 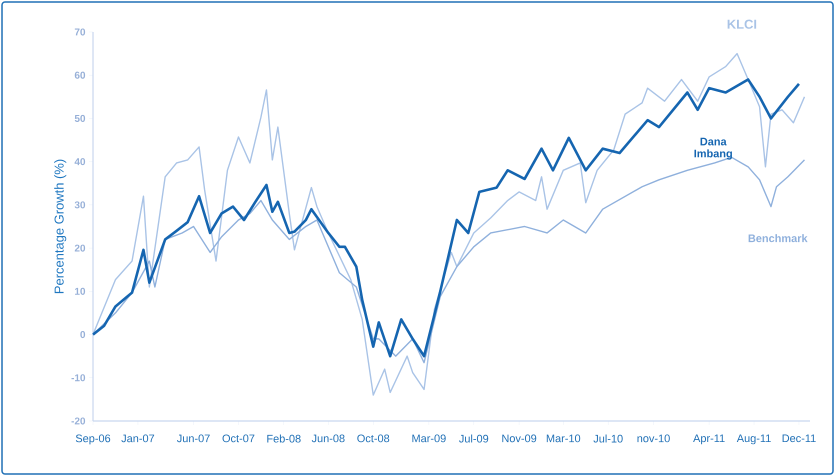 What do you see at coordinates (753, 439) in the screenshot?
I see `x-tick-label: Aug-11` at bounding box center [753, 439].